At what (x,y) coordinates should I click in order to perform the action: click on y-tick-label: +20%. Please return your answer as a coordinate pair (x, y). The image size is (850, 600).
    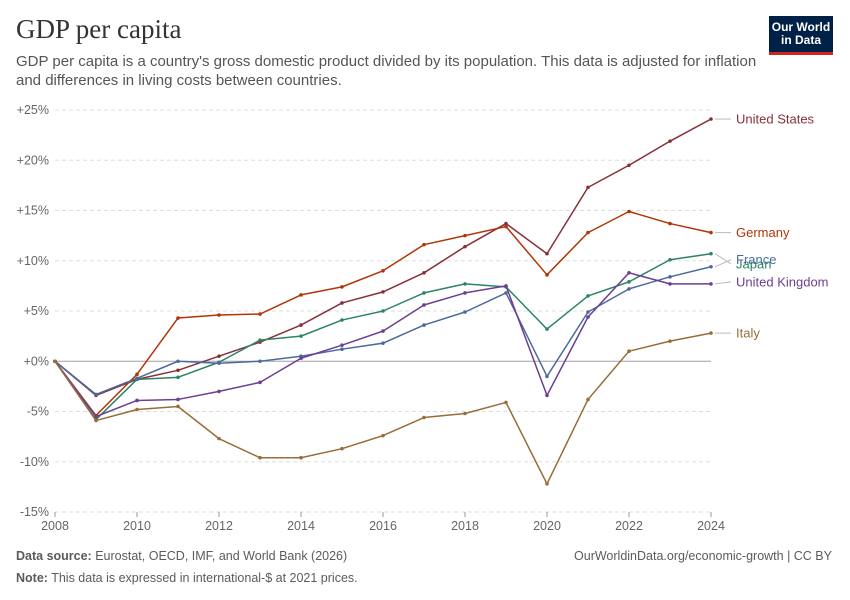
    Looking at the image, I should click on (33, 160).